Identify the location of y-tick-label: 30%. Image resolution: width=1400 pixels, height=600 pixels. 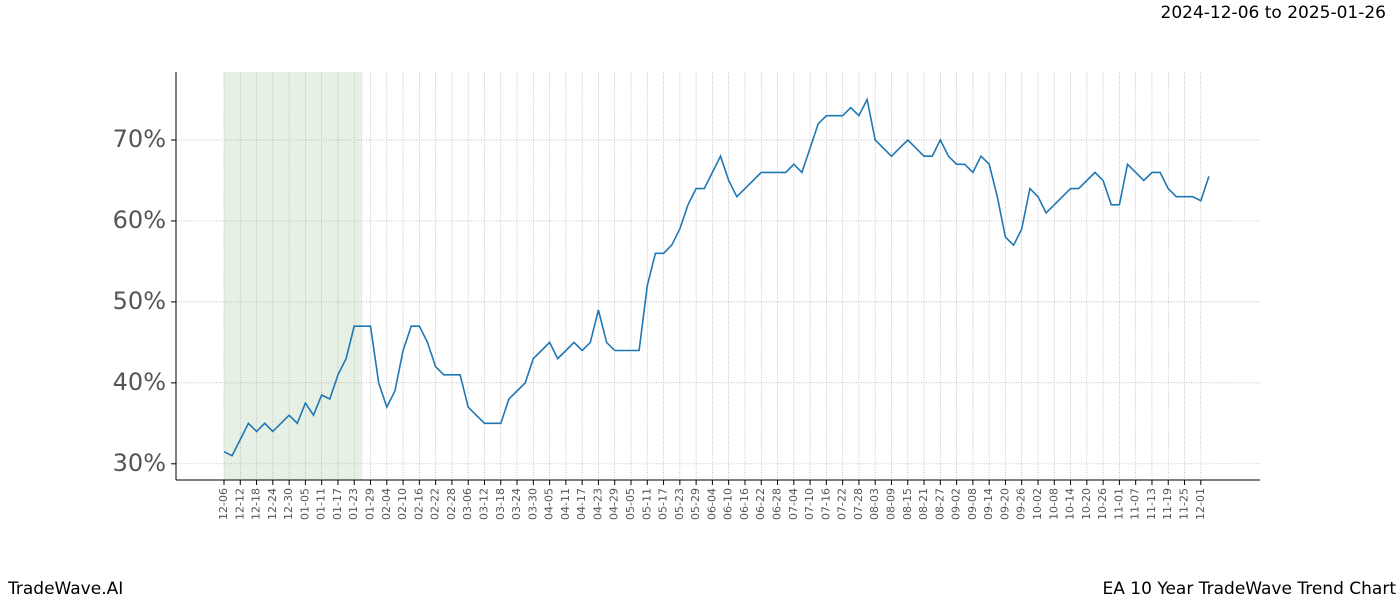
(139, 463).